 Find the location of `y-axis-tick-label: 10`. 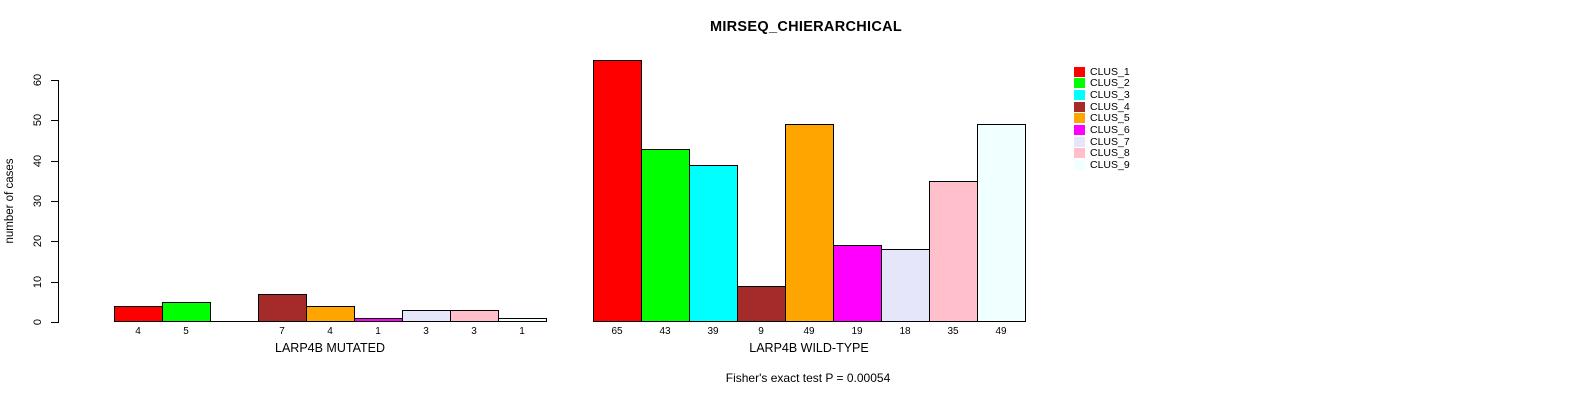

y-axis-tick-label: 10 is located at coordinates (38, 282).